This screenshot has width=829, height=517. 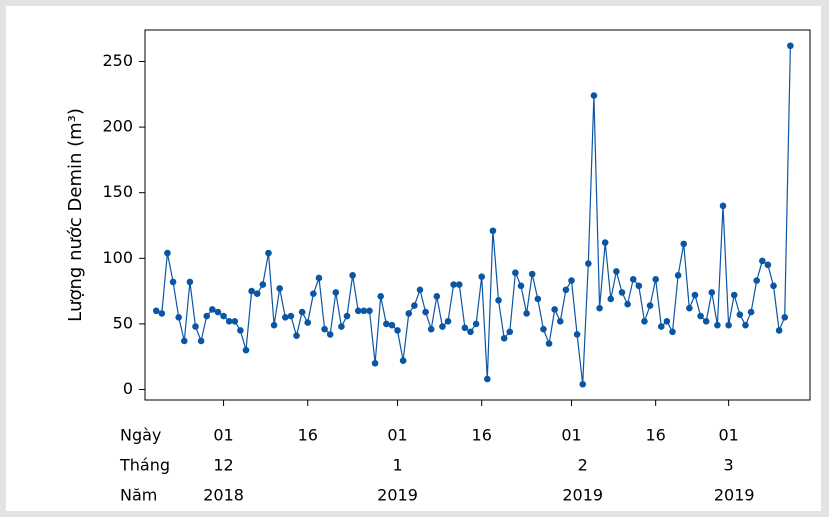 I want to click on x-row-label: Năm, so click(x=138, y=495).